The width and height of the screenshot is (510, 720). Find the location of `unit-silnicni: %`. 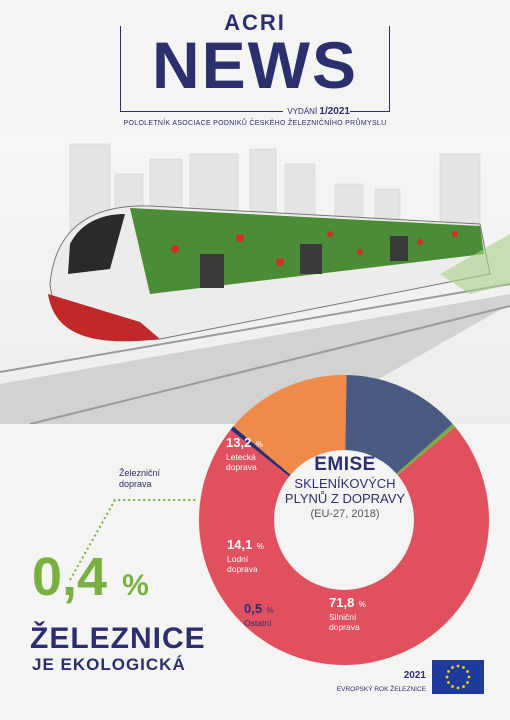

unit-silnicni: % is located at coordinates (362, 604).